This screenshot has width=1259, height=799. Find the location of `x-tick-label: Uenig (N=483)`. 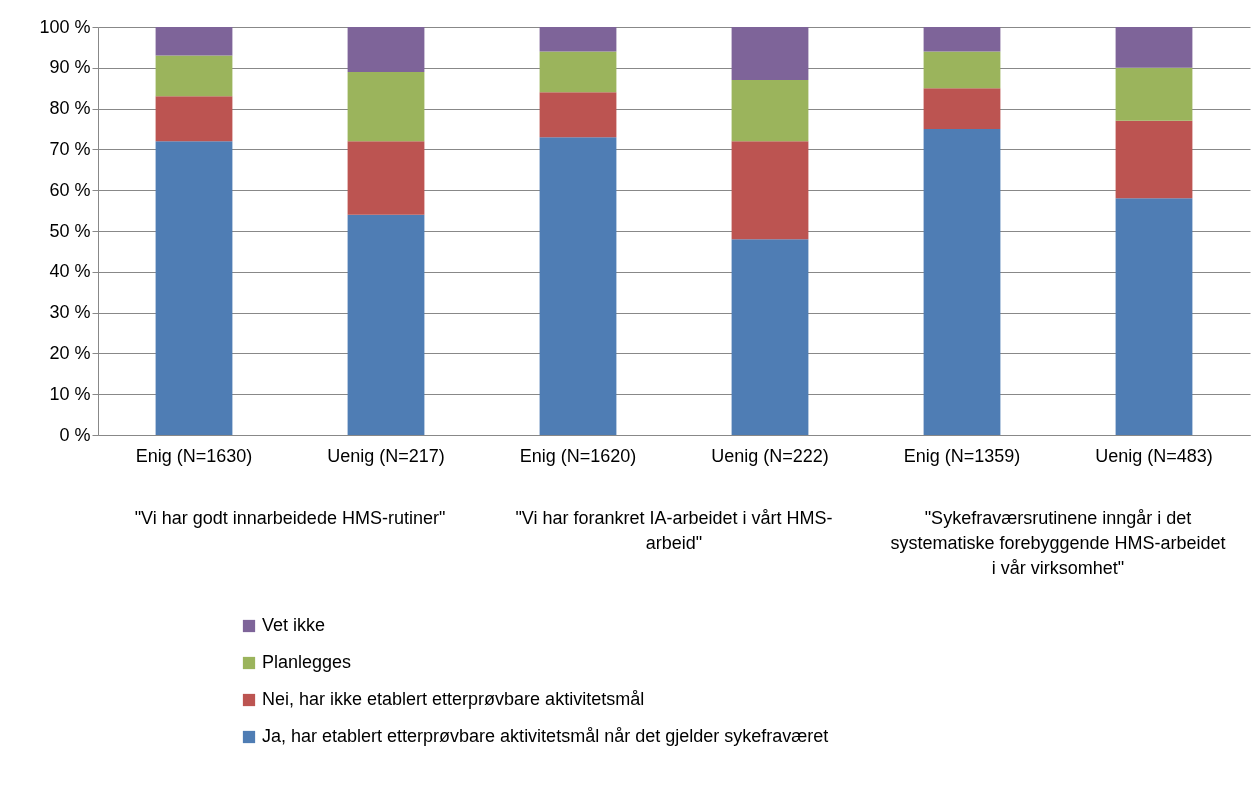

x-tick-label: Uenig (N=483) is located at coordinates (1154, 455).